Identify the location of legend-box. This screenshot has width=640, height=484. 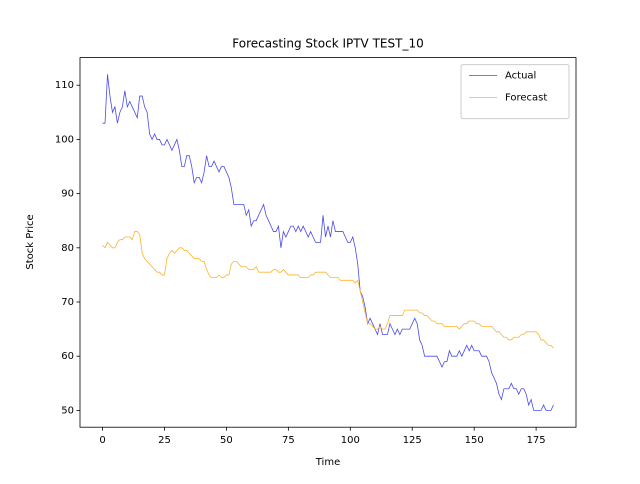
(515, 92).